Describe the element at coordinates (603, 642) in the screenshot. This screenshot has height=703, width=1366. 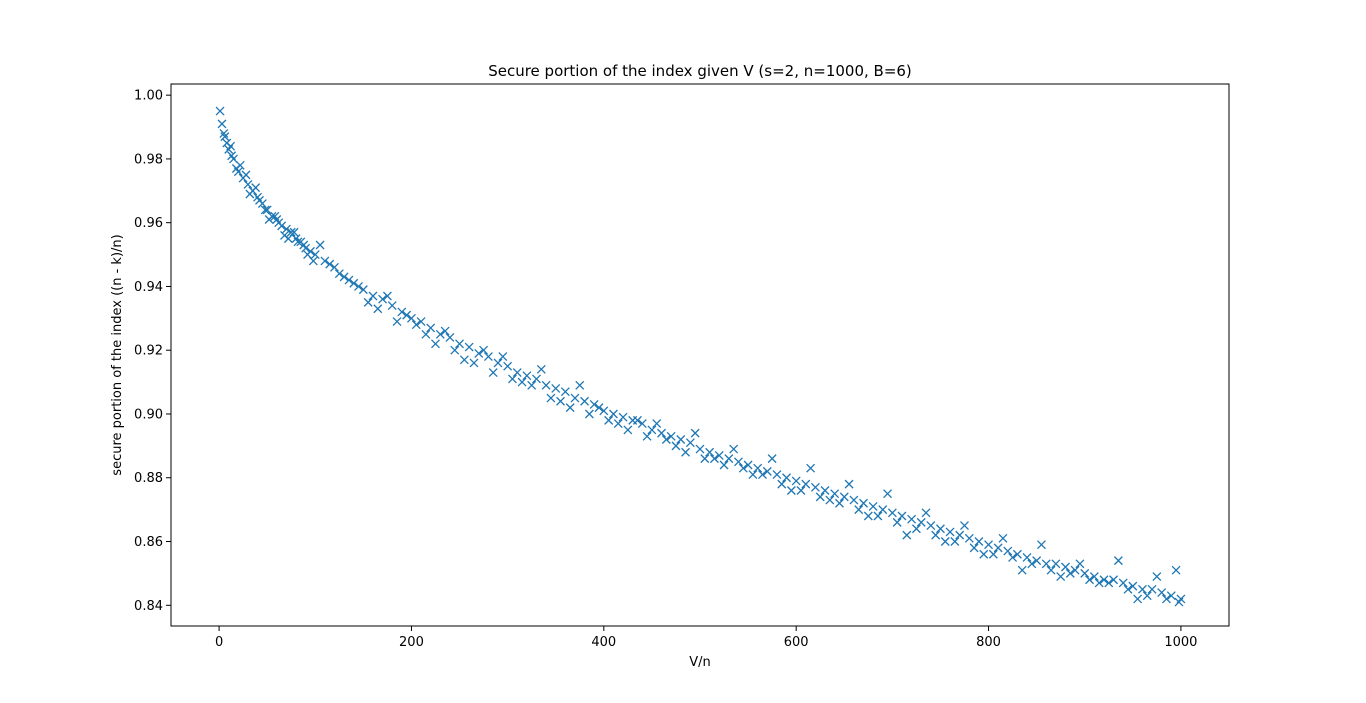
I see `x-tick-label: 400` at that location.